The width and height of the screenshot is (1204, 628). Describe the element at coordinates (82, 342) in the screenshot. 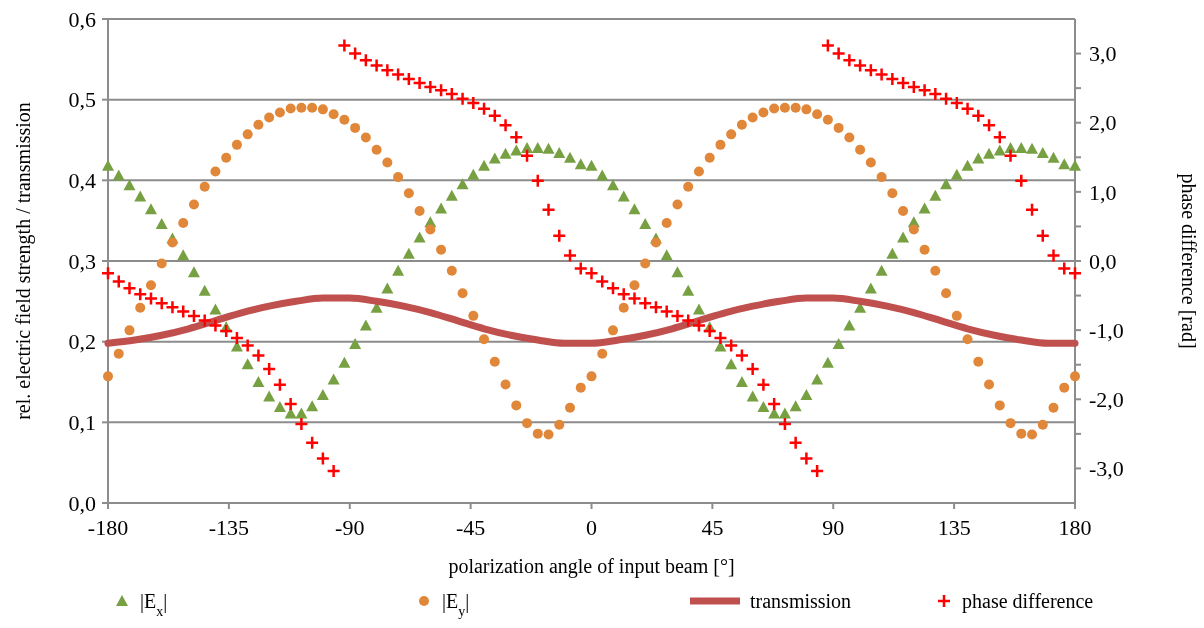

I see `y-tick-label: 0,2` at that location.